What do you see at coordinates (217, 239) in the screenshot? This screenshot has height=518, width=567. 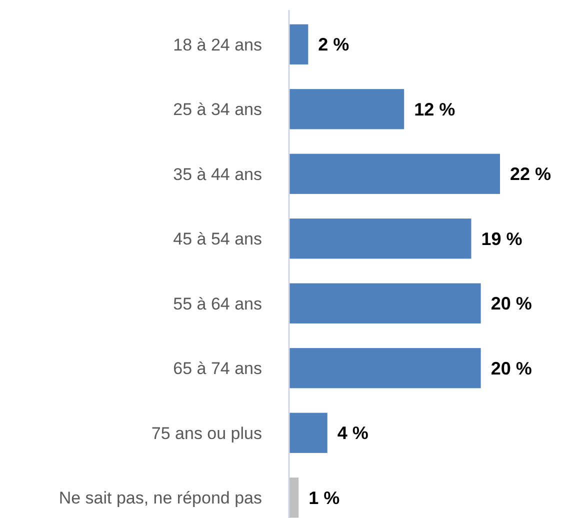 I see `y-tick-label: 45 à 54 ans` at bounding box center [217, 239].